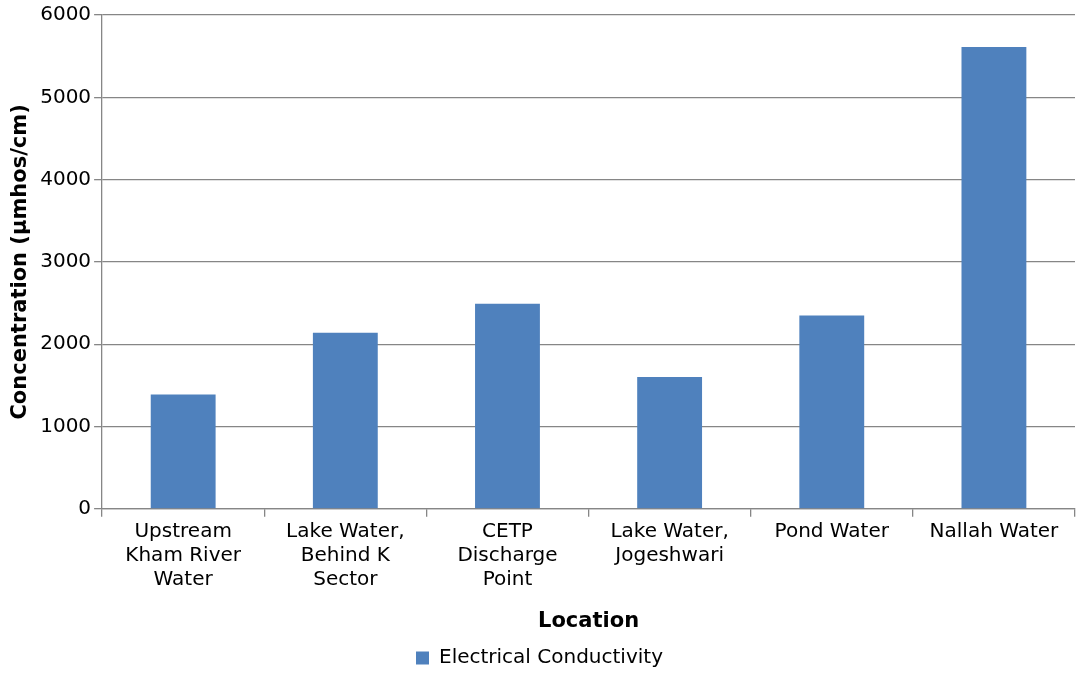  Describe the element at coordinates (66, 342) in the screenshot. I see `y-tick-label: 2000` at that location.